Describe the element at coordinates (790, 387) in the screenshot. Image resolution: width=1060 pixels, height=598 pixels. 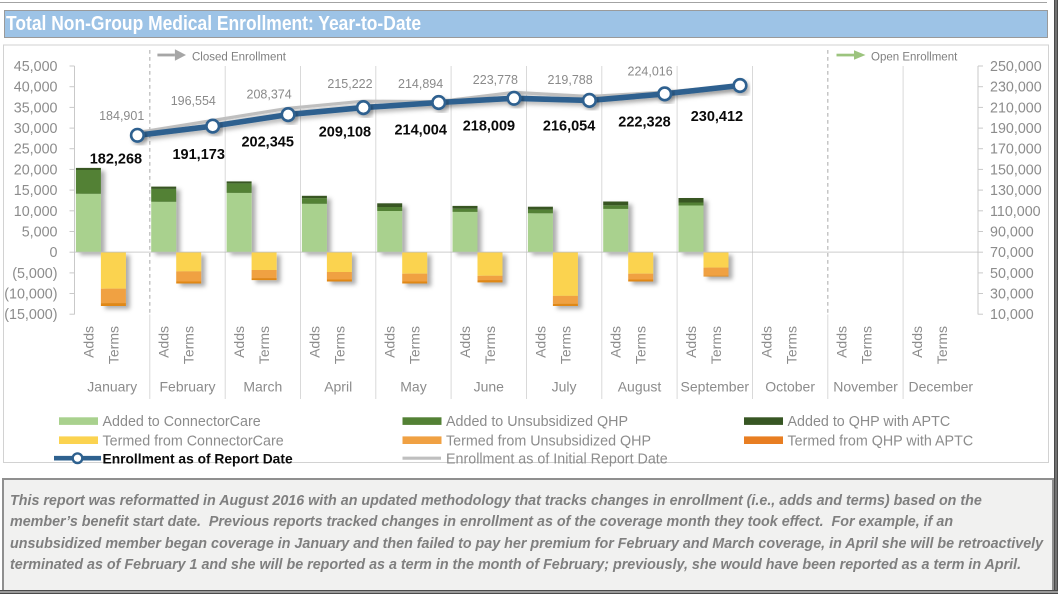
I see `svg-text: October` at that location.